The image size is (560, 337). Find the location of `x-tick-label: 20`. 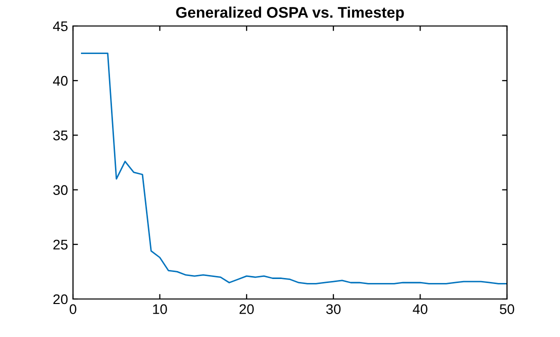

x-tick-label: 20 is located at coordinates (247, 309).